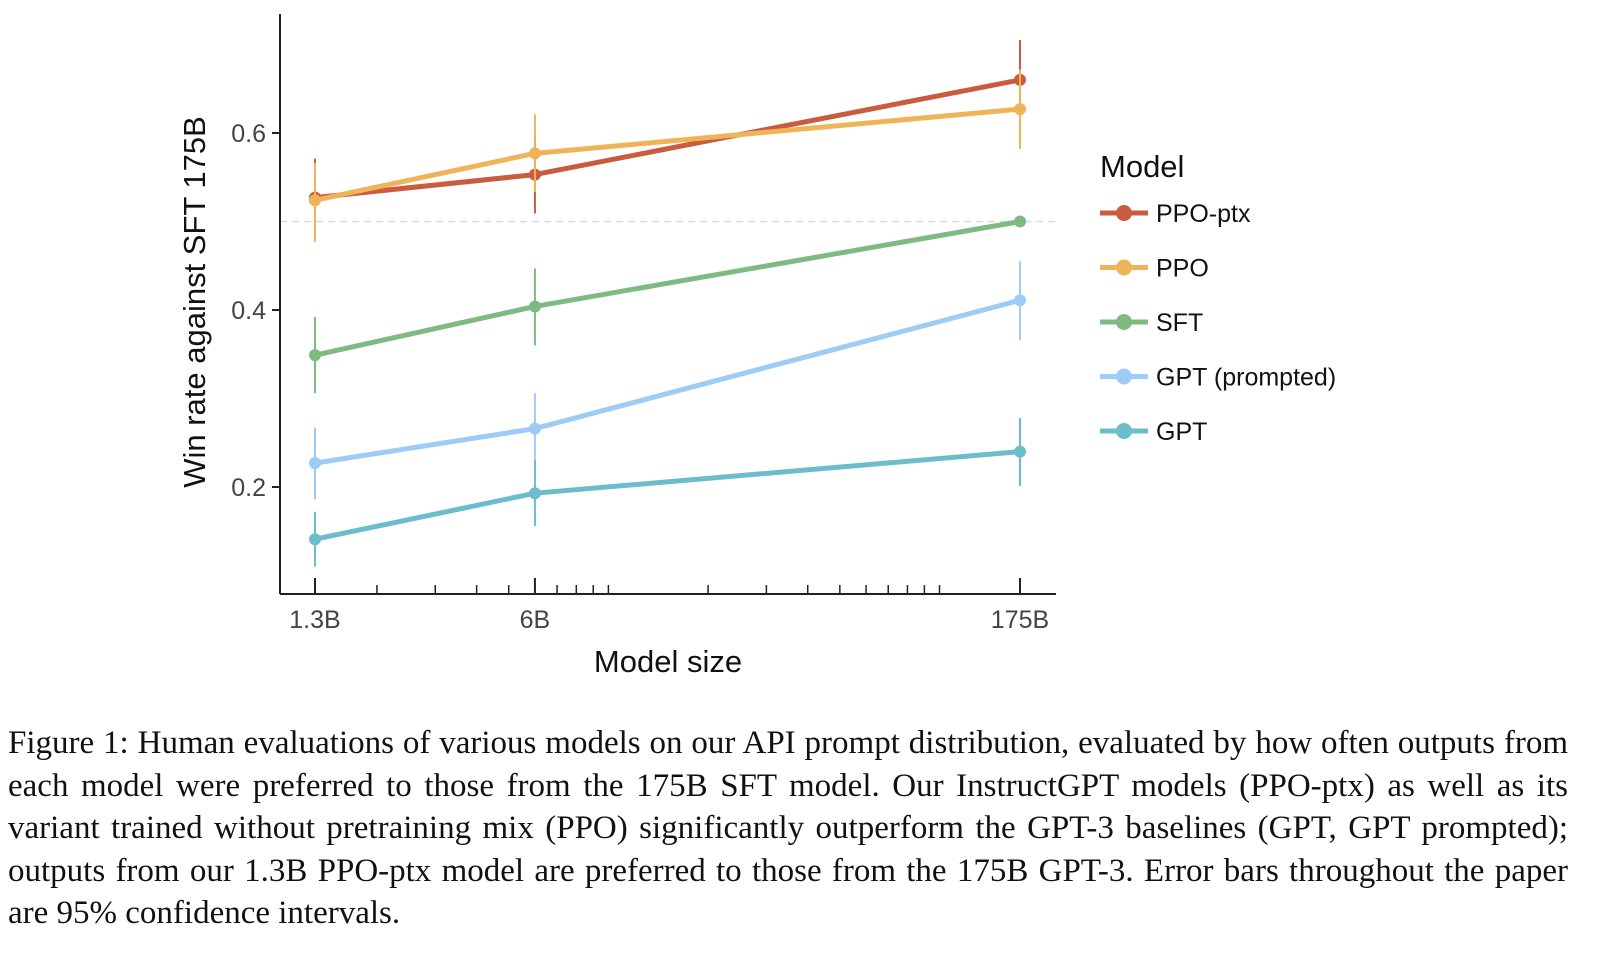  What do you see at coordinates (667, 155) in the screenshot?
I see `series-ppo` at bounding box center [667, 155].